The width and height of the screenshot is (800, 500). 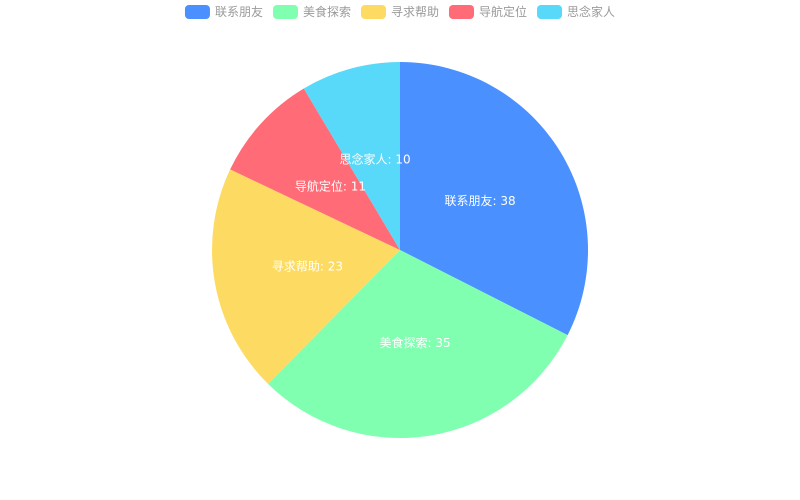 I want to click on legend-item-1: 联系朋友, so click(x=223, y=12).